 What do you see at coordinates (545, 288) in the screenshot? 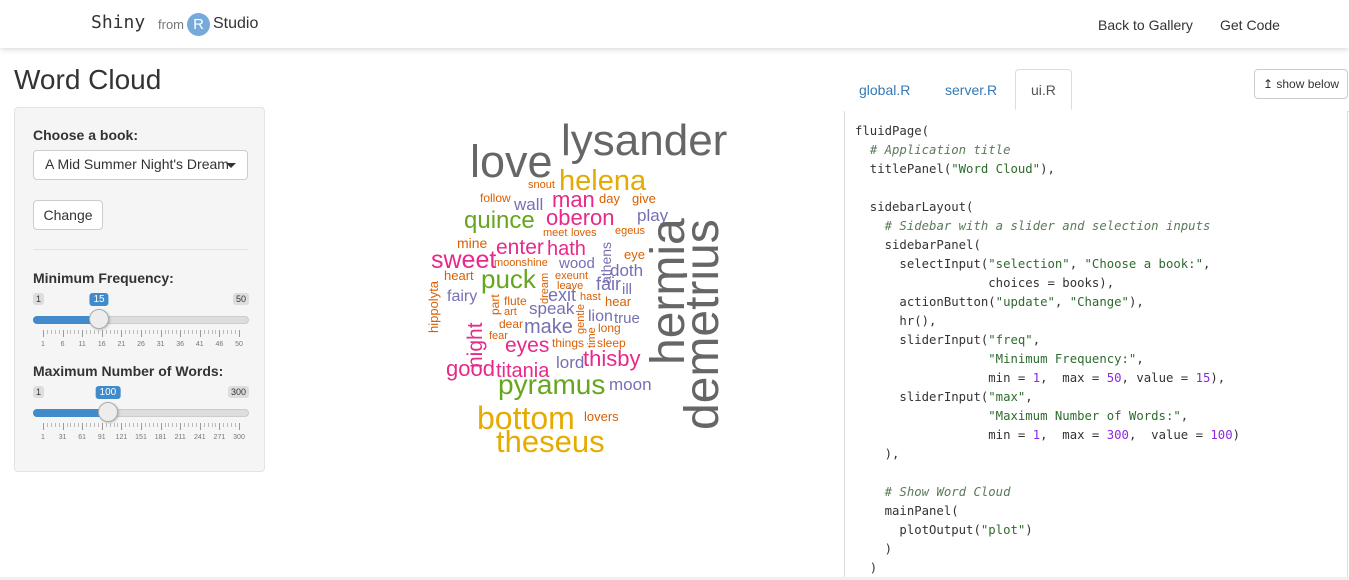
I see `word-dream: dream` at bounding box center [545, 288].